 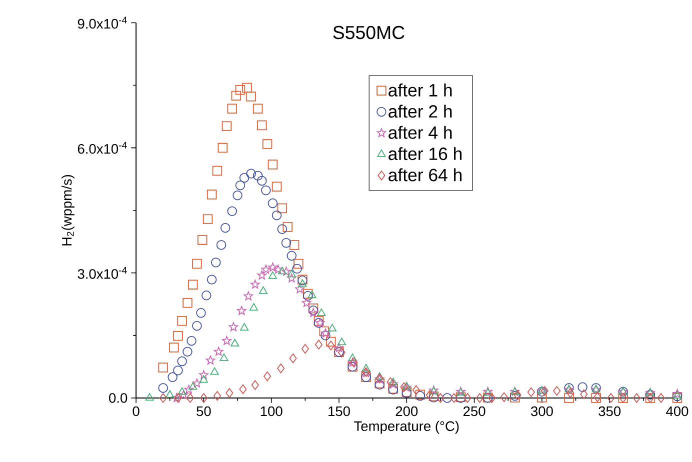 I want to click on x-tick-label: 200, so click(x=407, y=411).